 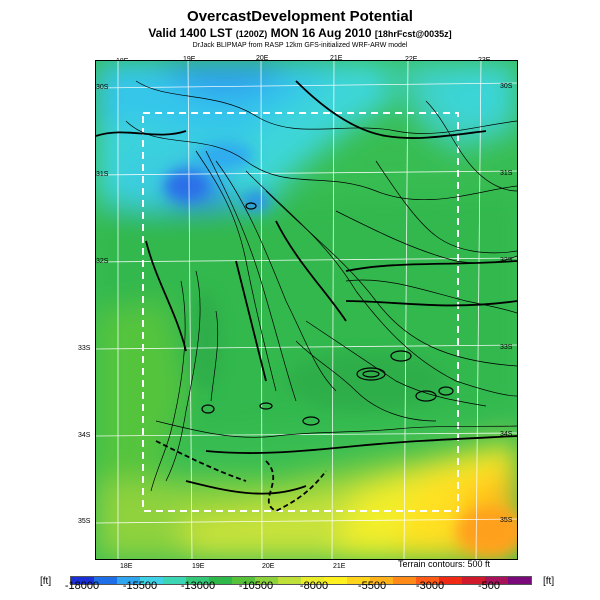 What do you see at coordinates (336, 58) in the screenshot?
I see `top-lon-label: 21E` at bounding box center [336, 58].